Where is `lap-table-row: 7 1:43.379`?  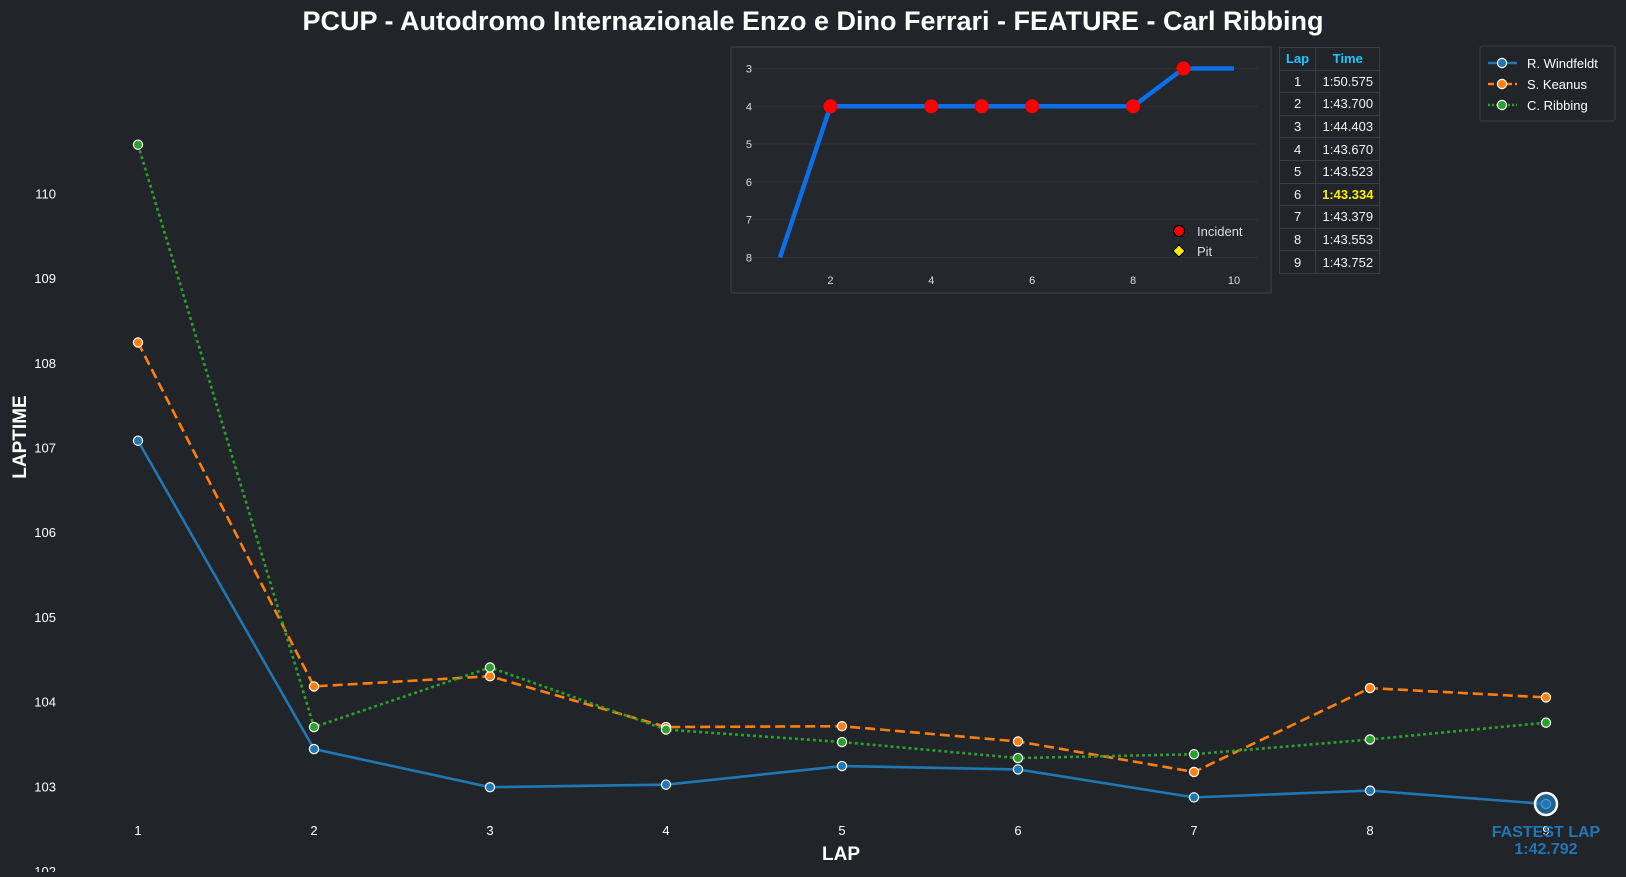
lap-table-row: 7 1:43.379 is located at coordinates (1329, 217).